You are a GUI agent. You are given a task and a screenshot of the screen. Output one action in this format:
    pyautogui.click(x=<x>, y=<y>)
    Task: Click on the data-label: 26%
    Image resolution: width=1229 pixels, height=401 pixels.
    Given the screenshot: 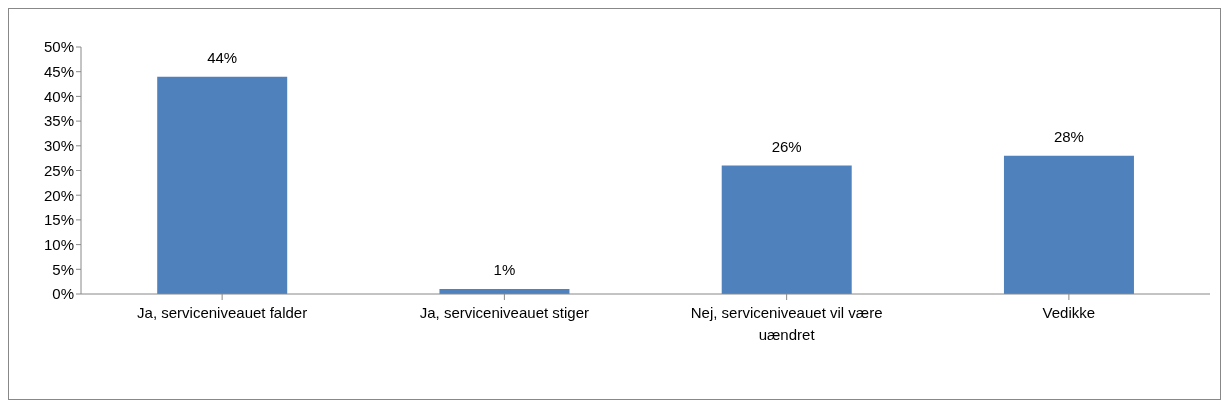 What is the action you would take?
    pyautogui.click(x=786, y=146)
    